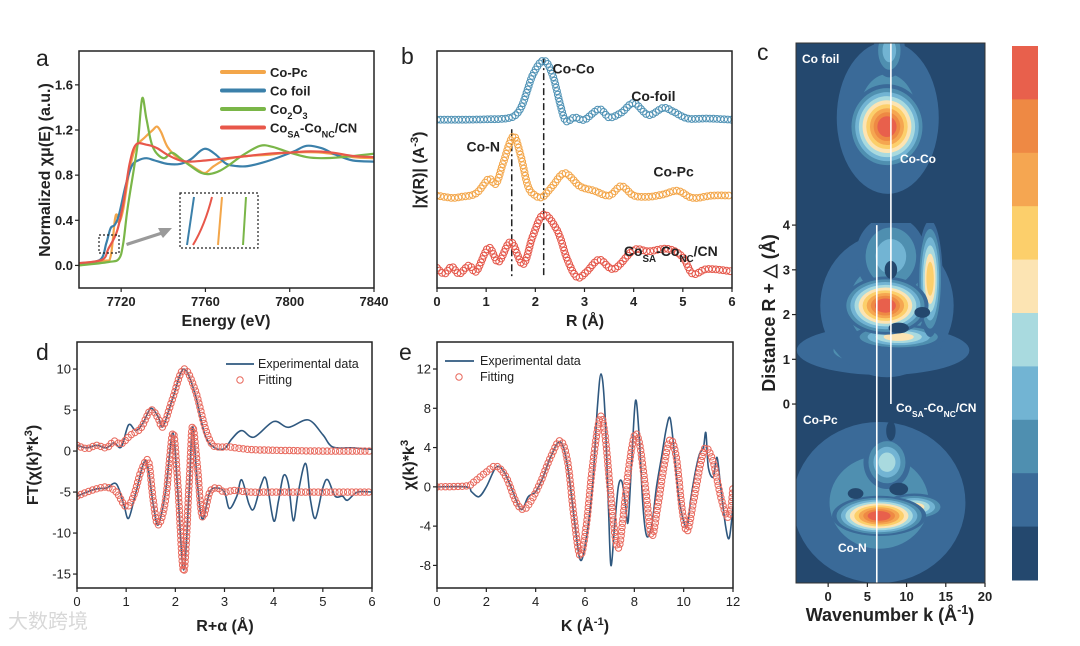  I want to click on subscript: 3, so click(305, 116).